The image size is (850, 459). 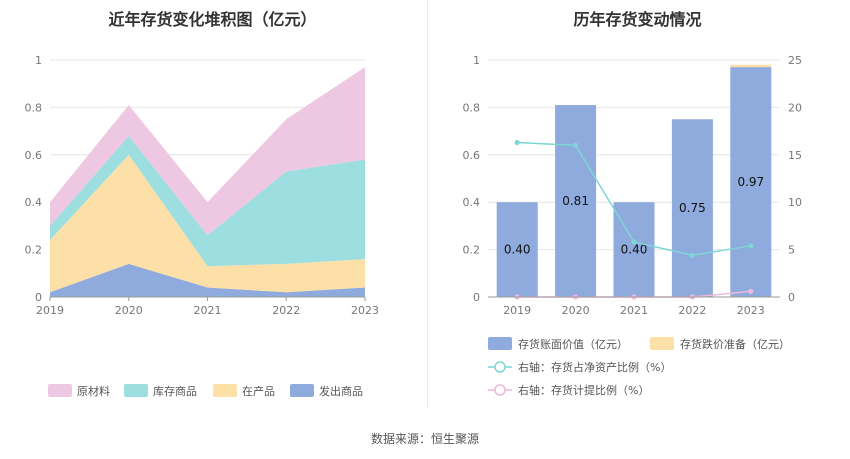 I want to click on area-原材料, so click(x=207, y=151).